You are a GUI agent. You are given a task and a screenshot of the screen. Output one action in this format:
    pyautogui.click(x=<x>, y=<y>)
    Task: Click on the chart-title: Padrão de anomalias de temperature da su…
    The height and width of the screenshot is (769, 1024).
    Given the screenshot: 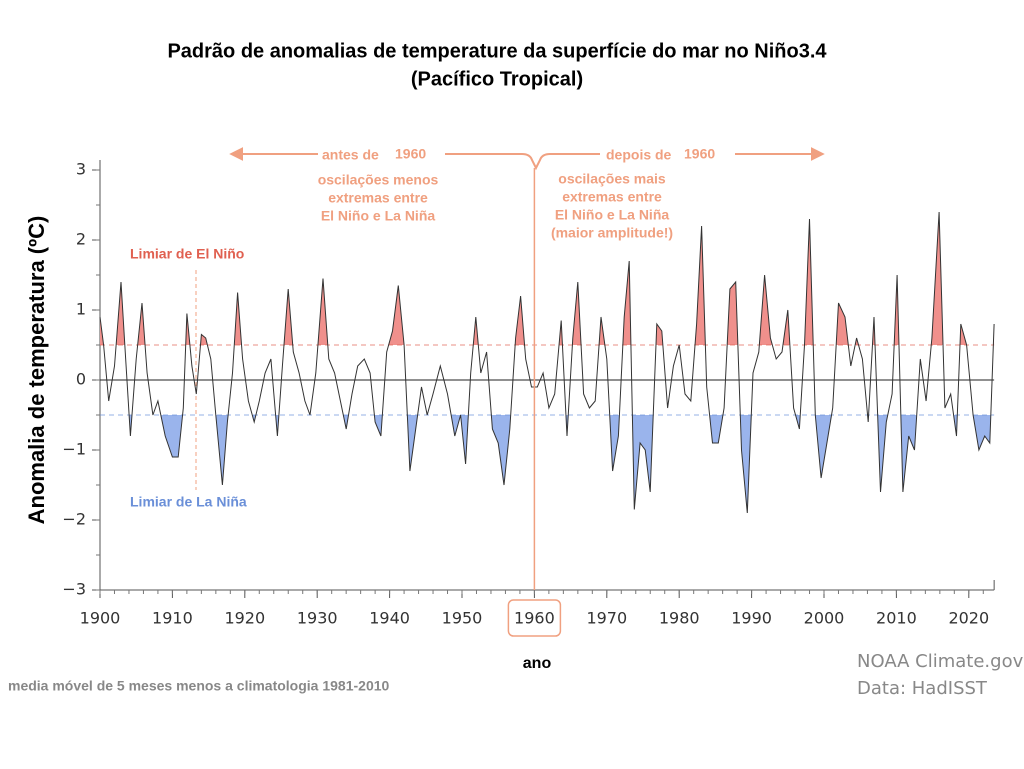 What is the action you would take?
    pyautogui.click(x=497, y=51)
    